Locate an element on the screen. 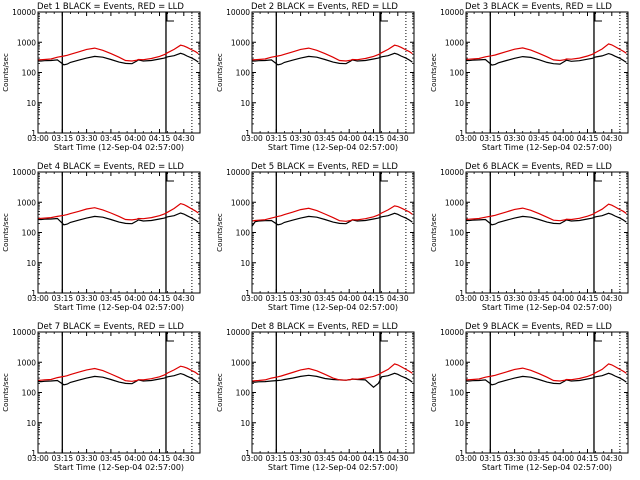 This screenshot has height=480, width=640. panel-title: Det 2 BLACK = Events, RED = LLD is located at coordinates (324, 7).